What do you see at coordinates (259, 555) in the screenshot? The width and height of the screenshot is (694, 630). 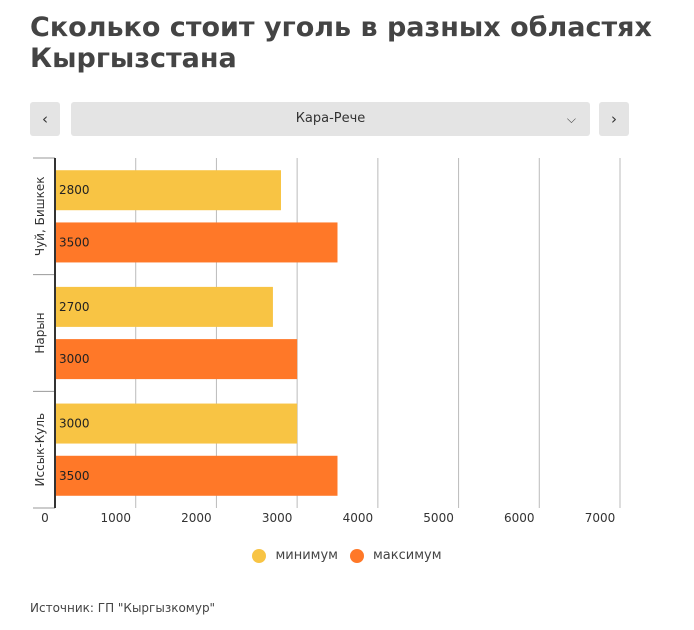 I see `legend-swatch-min` at bounding box center [259, 555].